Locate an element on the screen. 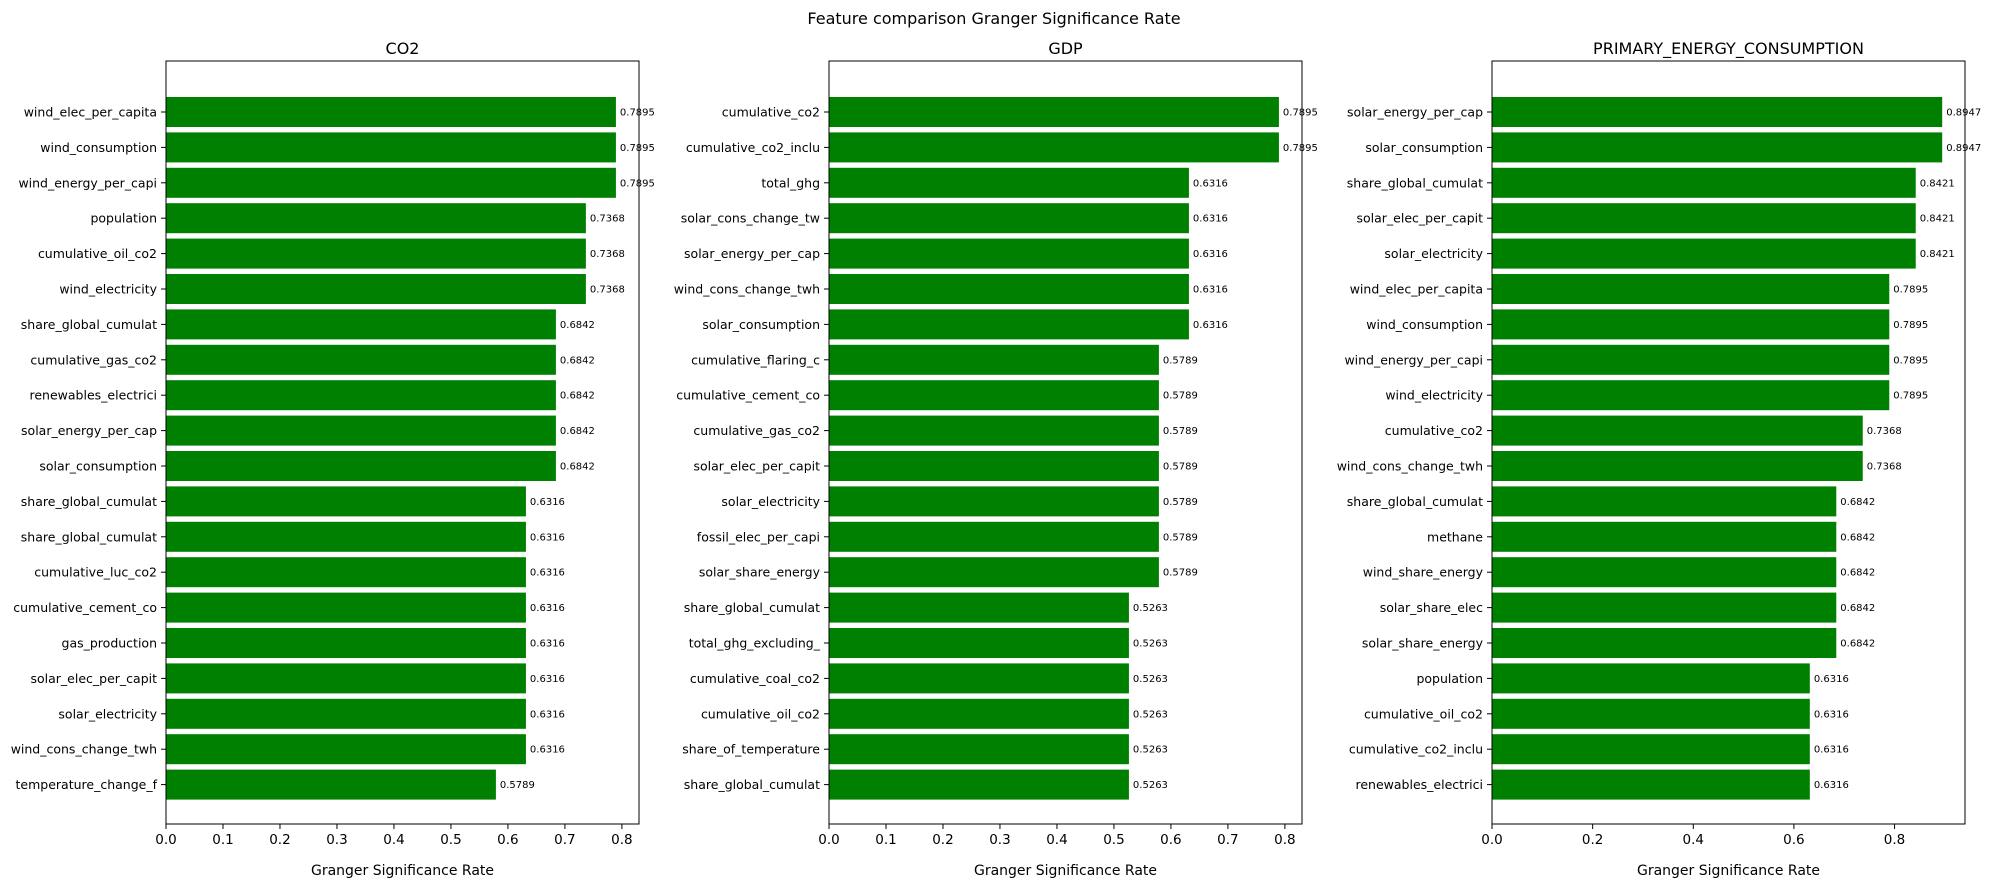 The height and width of the screenshot is (886, 1989). chart-2-value-label: 0.6316 is located at coordinates (1831, 750).